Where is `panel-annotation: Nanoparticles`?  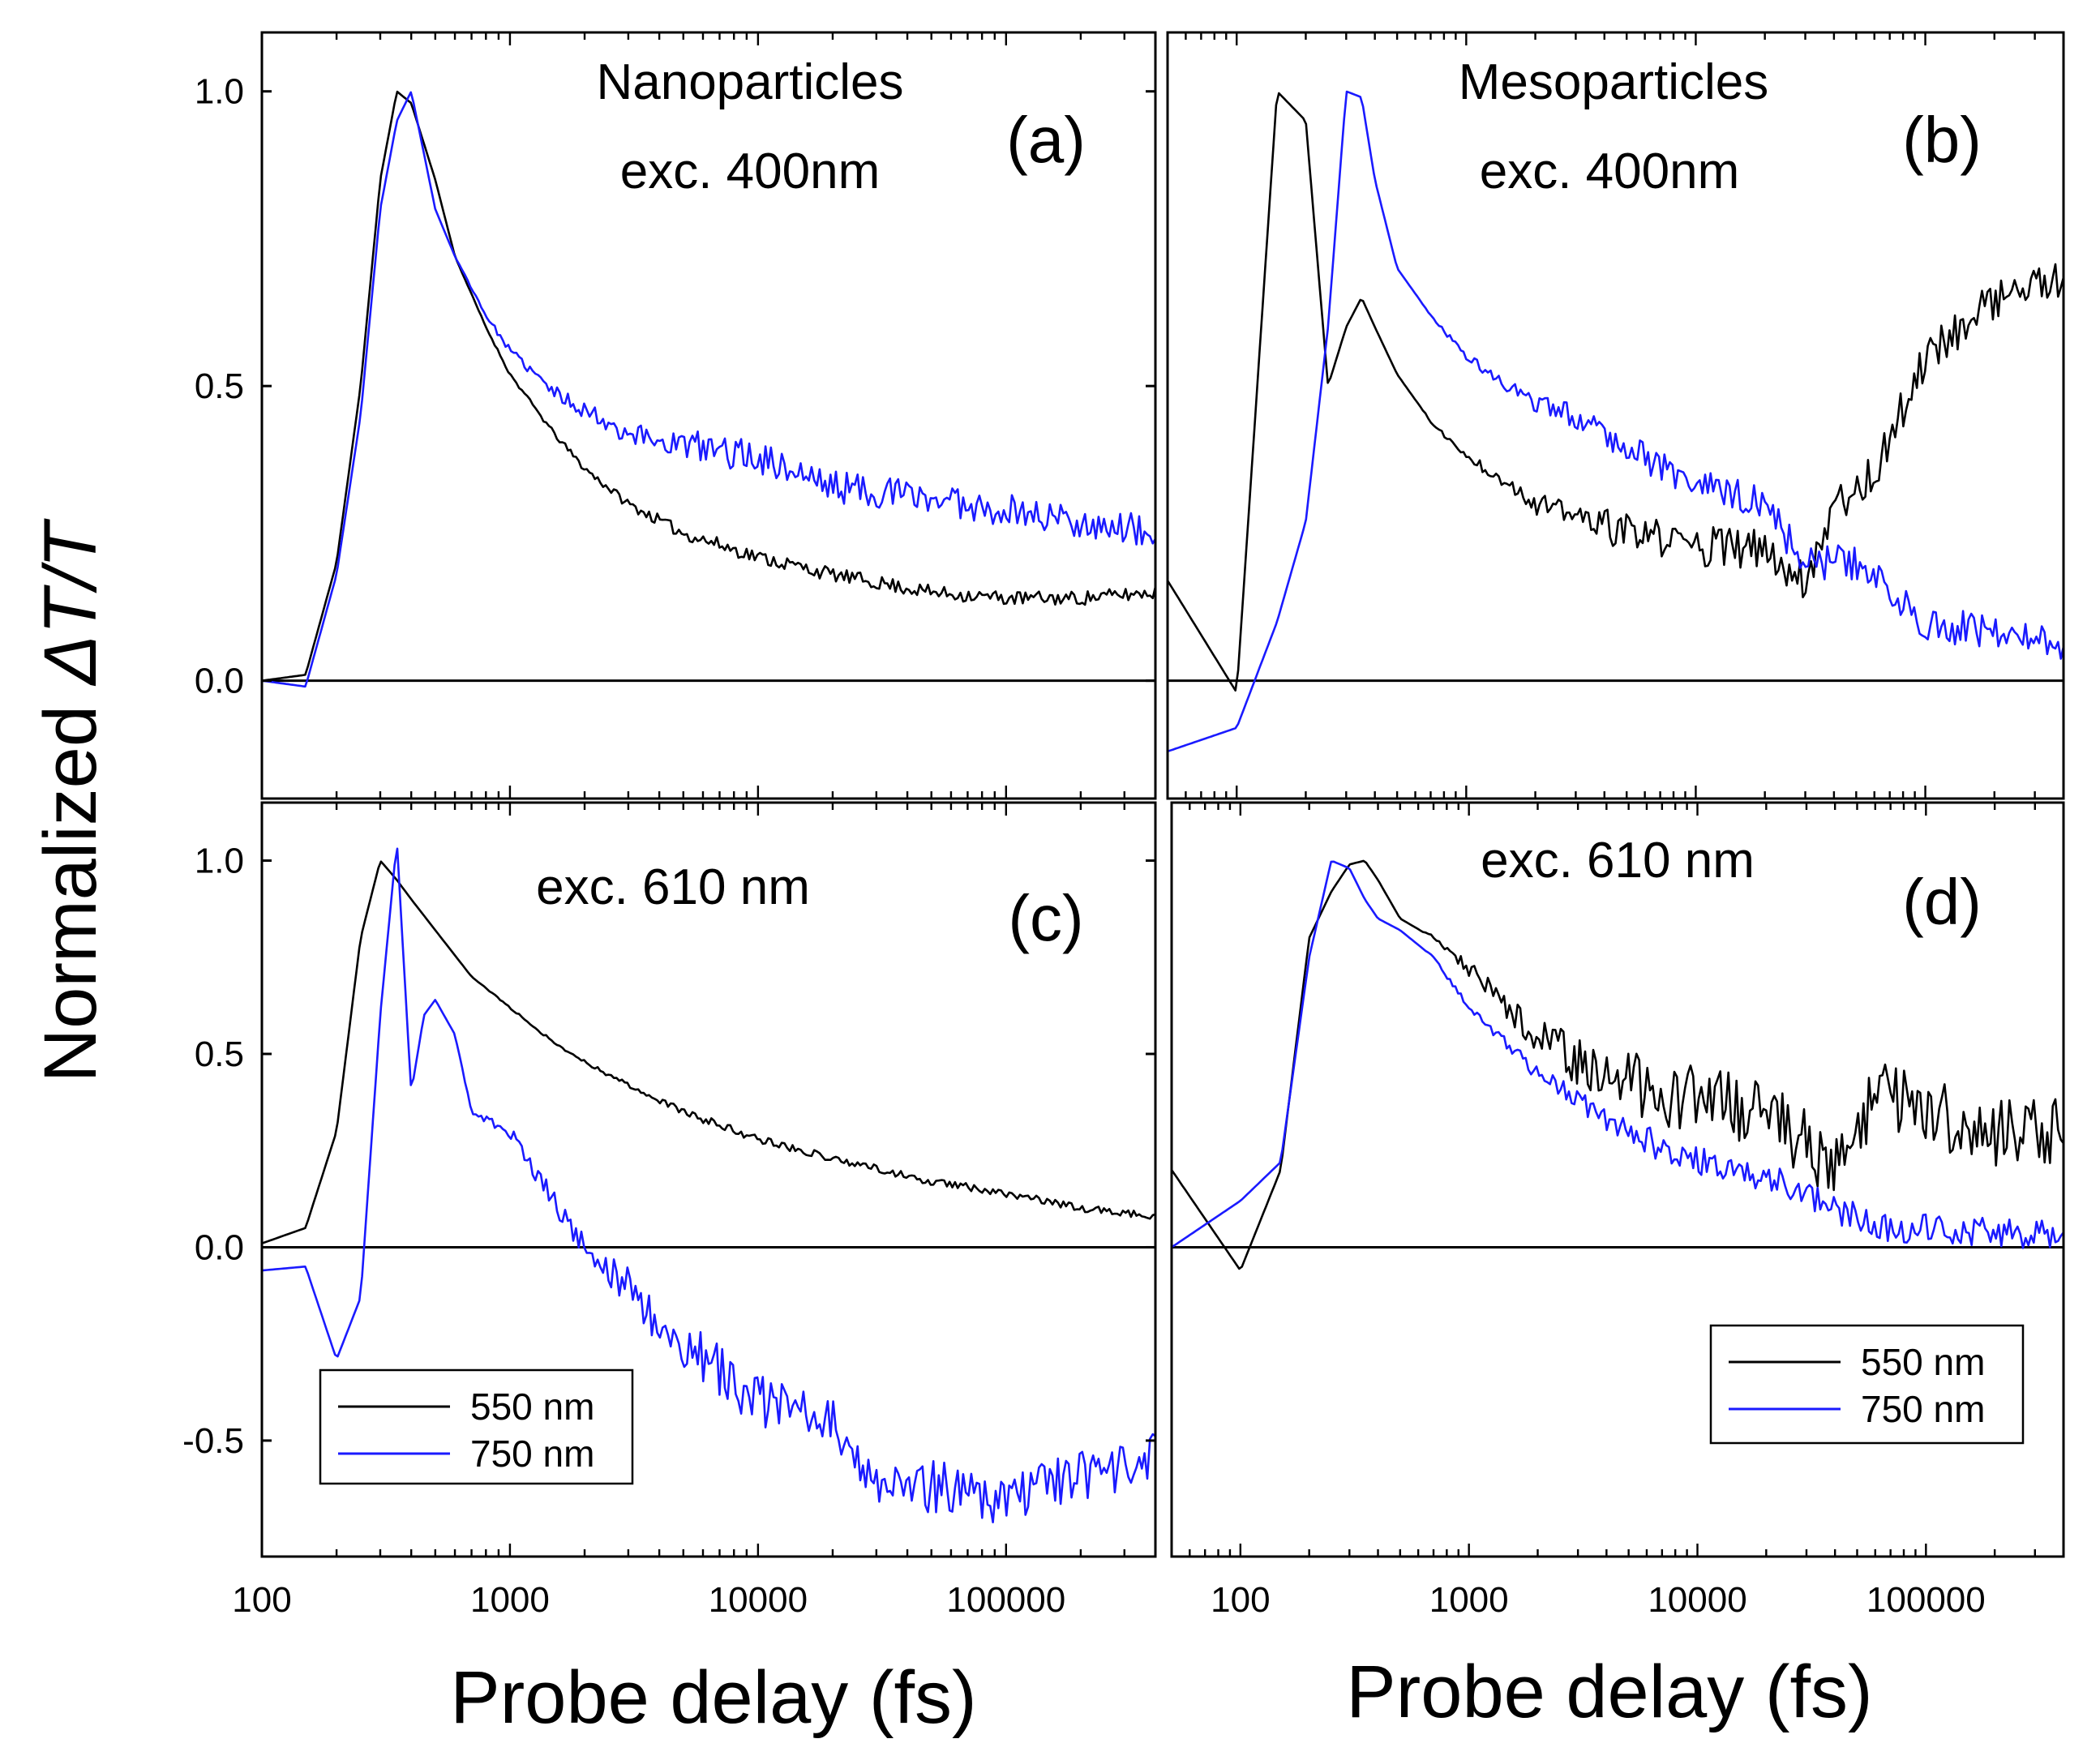 panel-annotation: Nanoparticles is located at coordinates (749, 82).